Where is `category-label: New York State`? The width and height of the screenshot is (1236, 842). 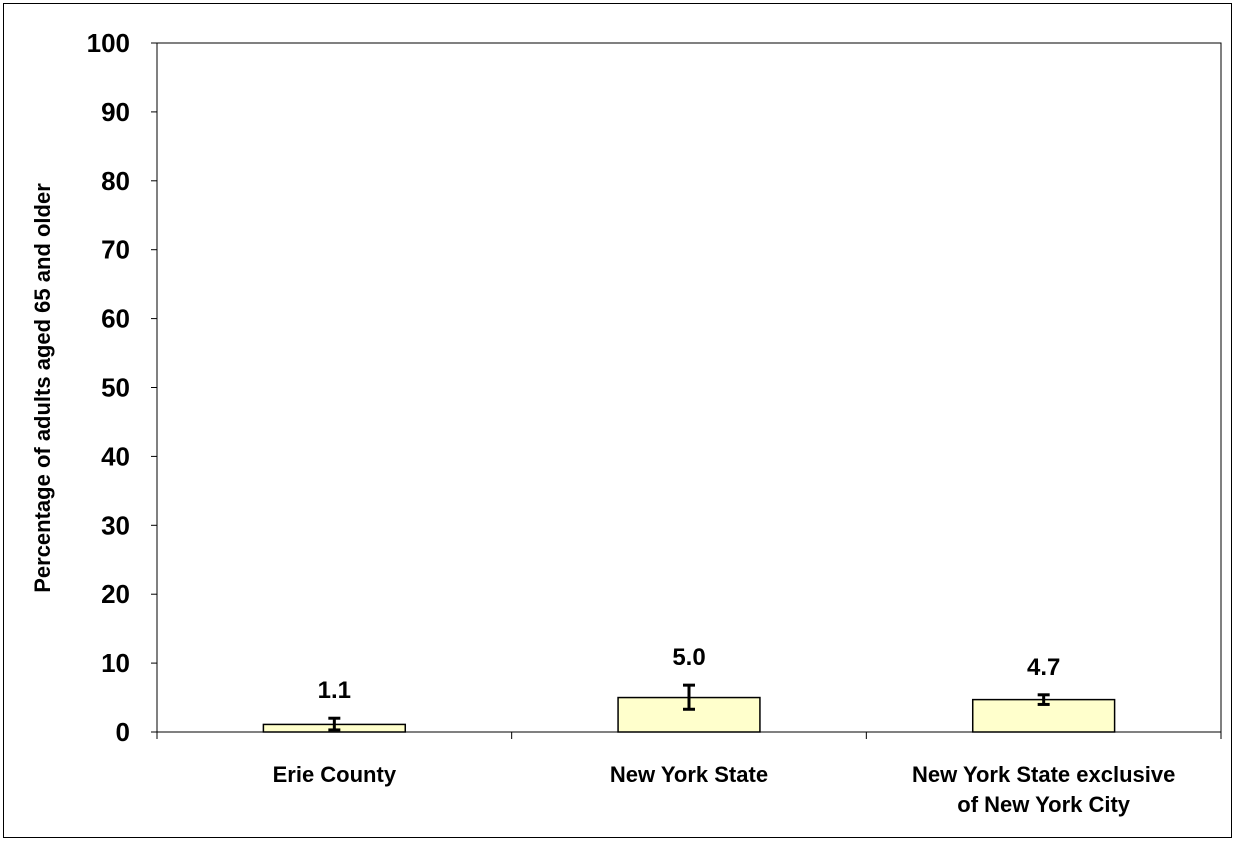
category-label: New York State is located at coordinates (689, 774).